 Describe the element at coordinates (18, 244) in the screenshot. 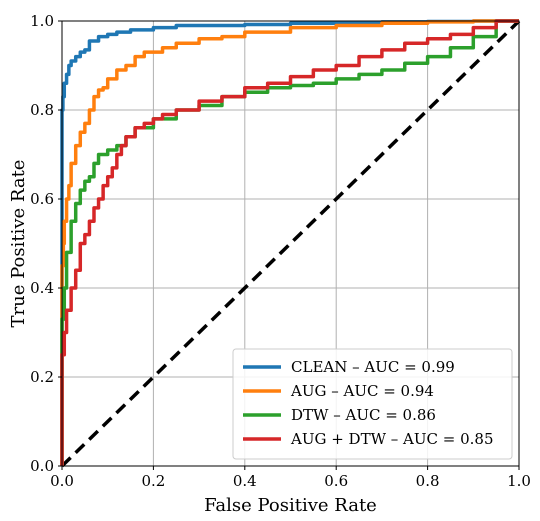

I see `y-axis-label: True Positive Rate` at that location.